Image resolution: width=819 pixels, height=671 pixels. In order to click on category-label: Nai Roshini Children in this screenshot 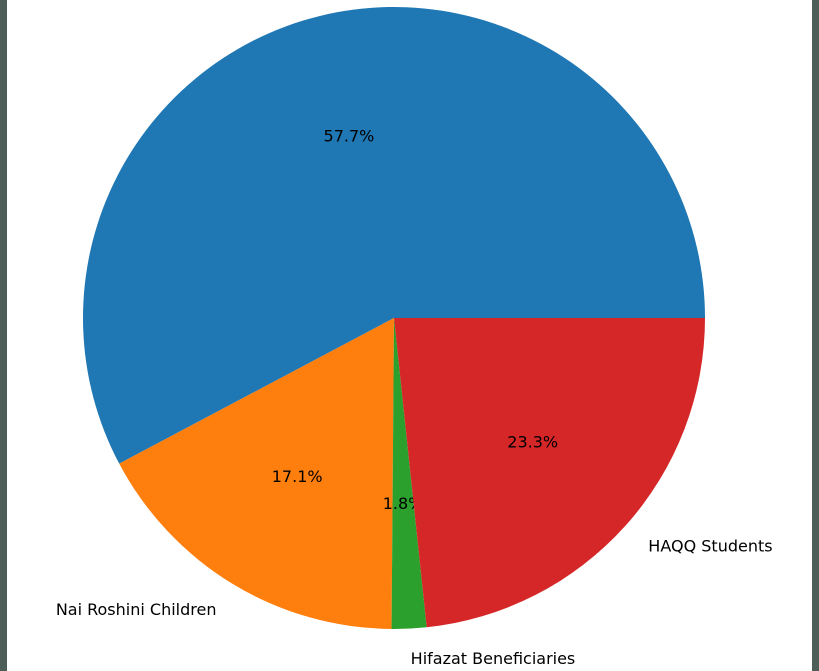, I will do `click(136, 609)`.